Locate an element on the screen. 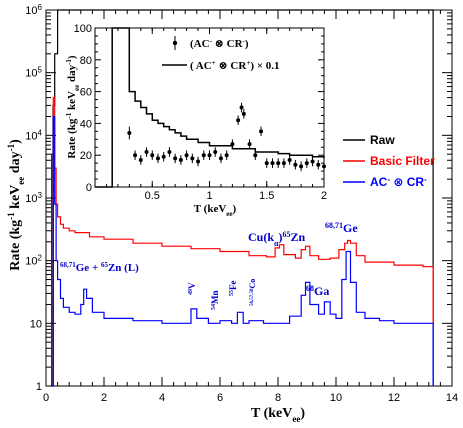  x-tick-label: 8 is located at coordinates (278, 398).